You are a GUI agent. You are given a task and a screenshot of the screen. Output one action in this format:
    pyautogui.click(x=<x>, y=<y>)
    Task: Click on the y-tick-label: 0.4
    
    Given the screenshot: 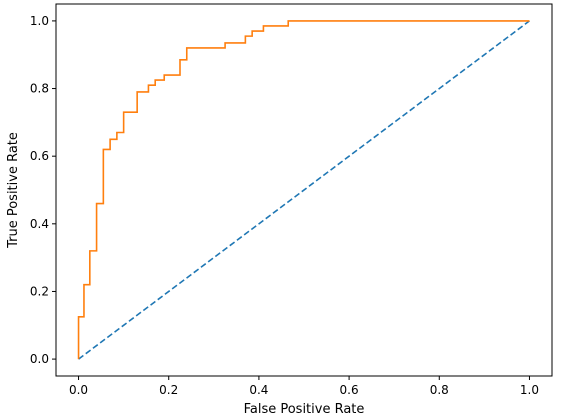 What is the action you would take?
    pyautogui.click(x=39, y=224)
    